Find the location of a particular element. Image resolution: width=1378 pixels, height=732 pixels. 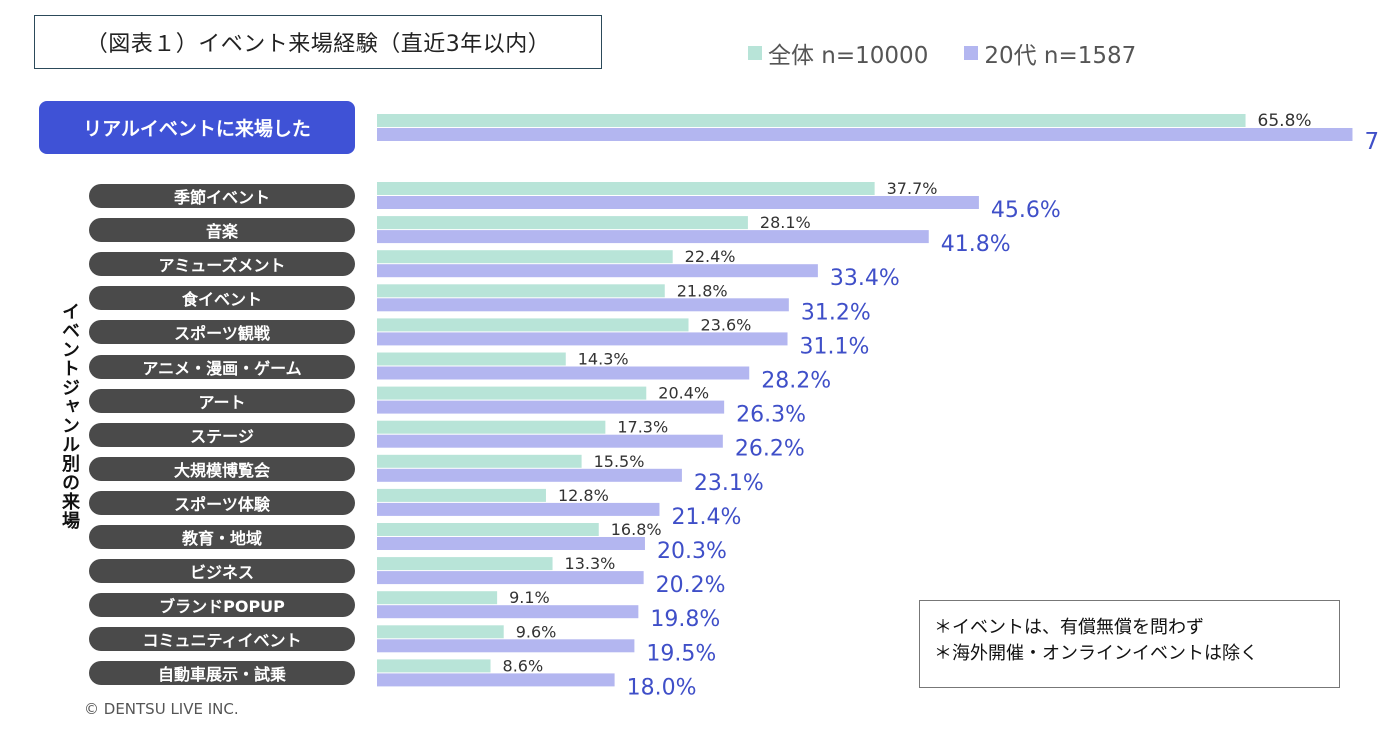

copyright: © DENTSU LIVE INC. is located at coordinates (161, 709).